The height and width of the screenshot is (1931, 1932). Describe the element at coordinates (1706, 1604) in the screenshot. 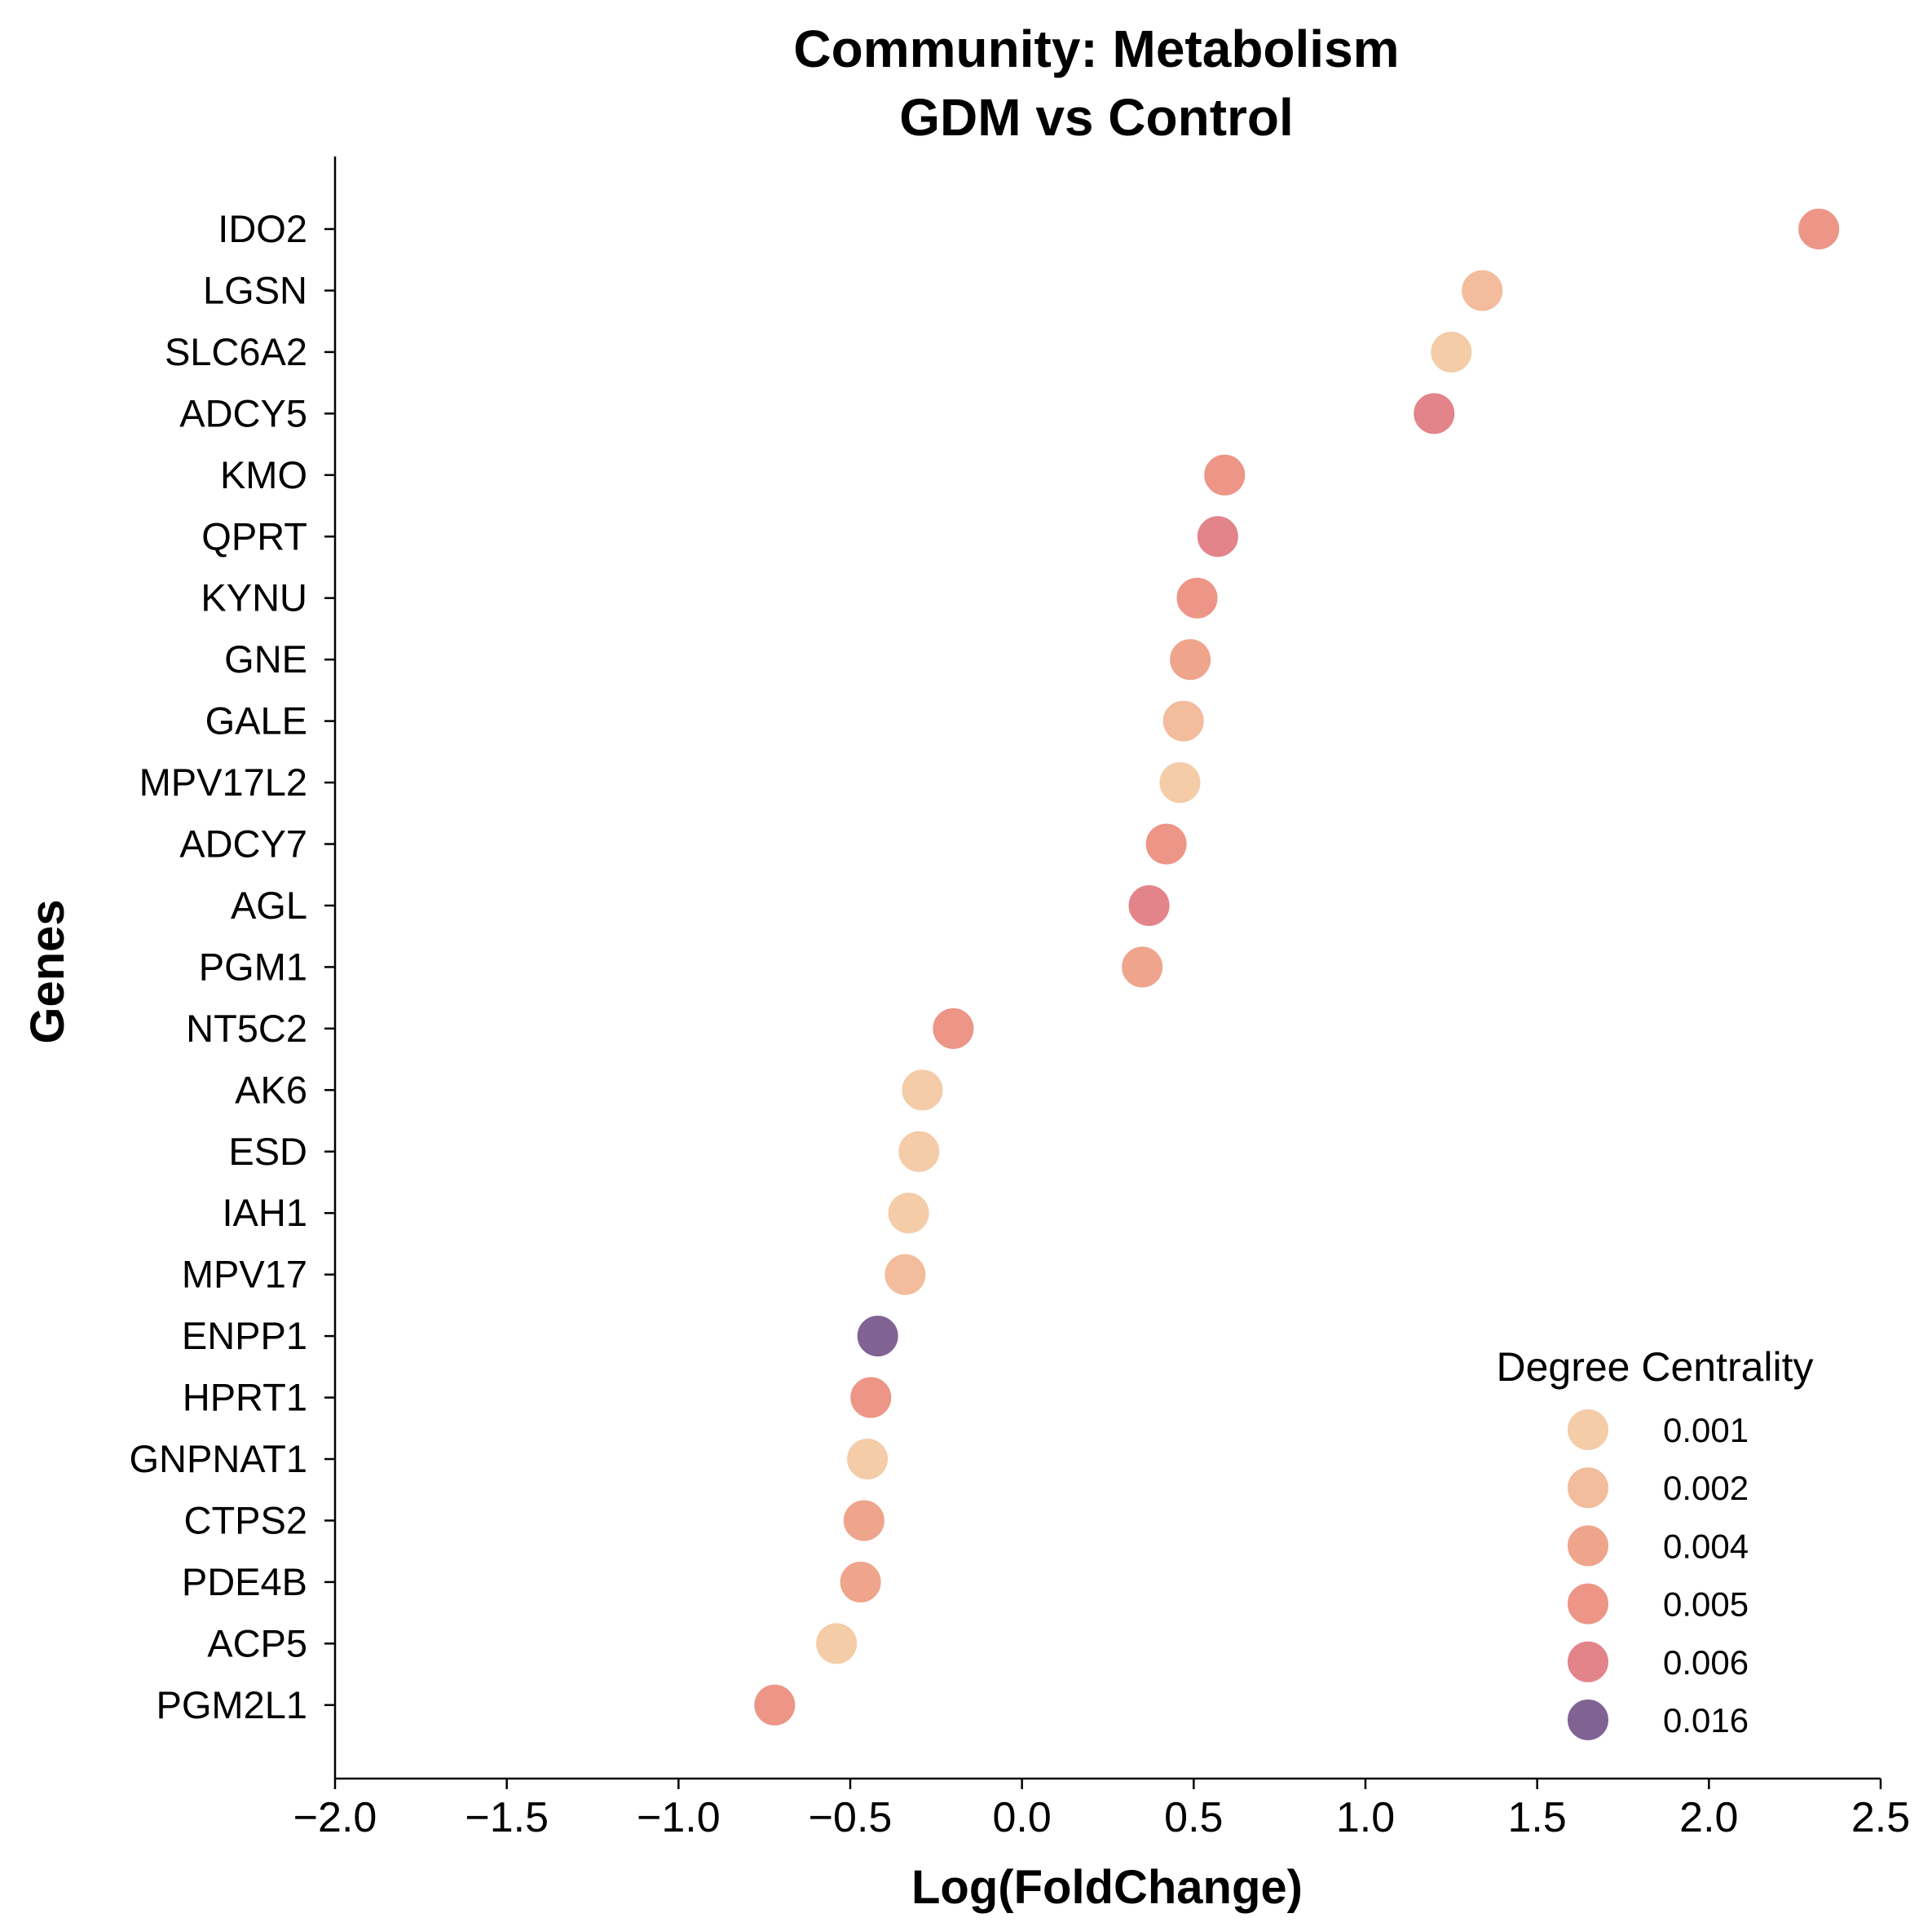

I see `legend-label: 0.005` at that location.